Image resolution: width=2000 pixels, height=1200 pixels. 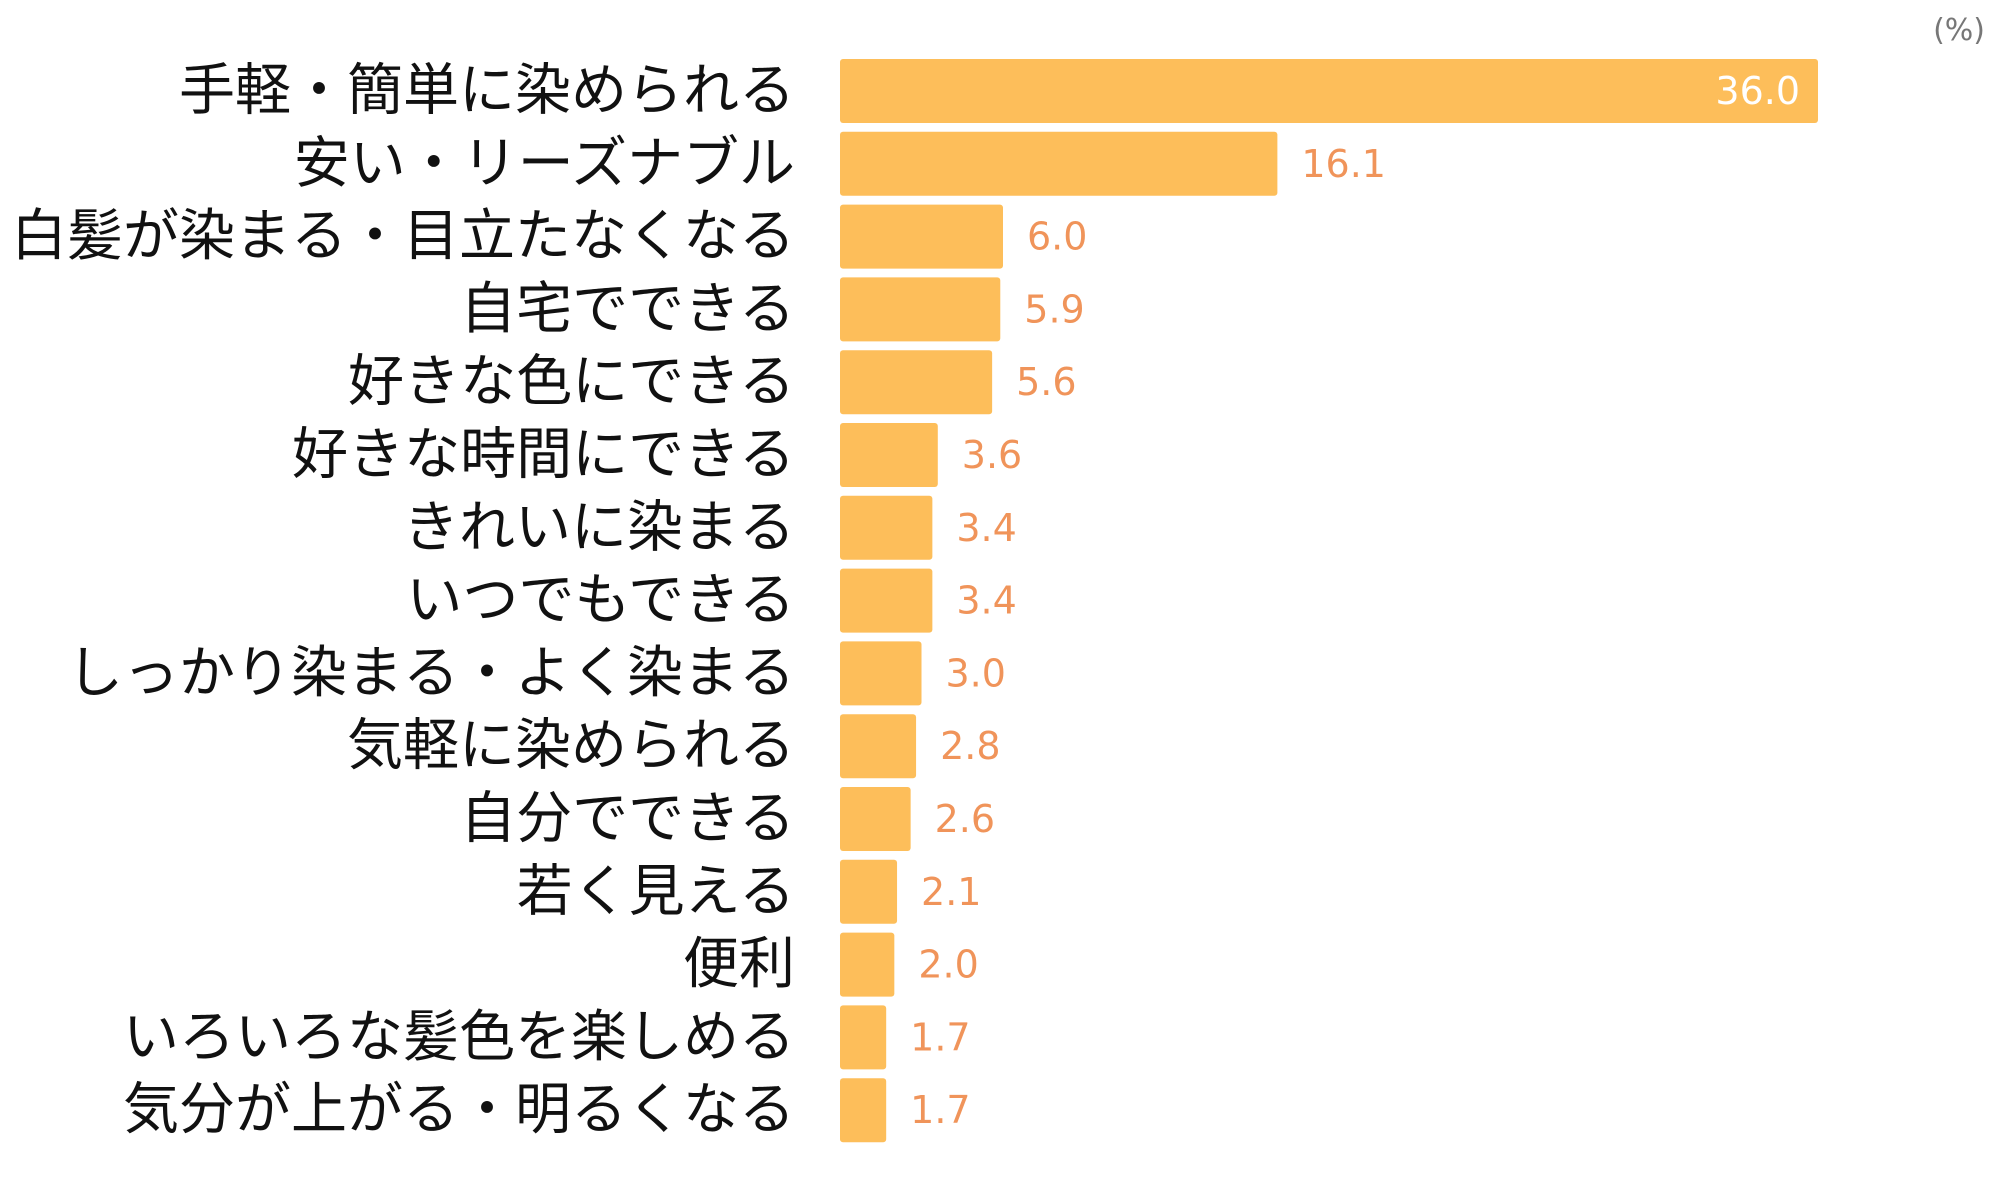 What do you see at coordinates (992, 455) in the screenshot?
I see `value-label-5: 3.6` at bounding box center [992, 455].